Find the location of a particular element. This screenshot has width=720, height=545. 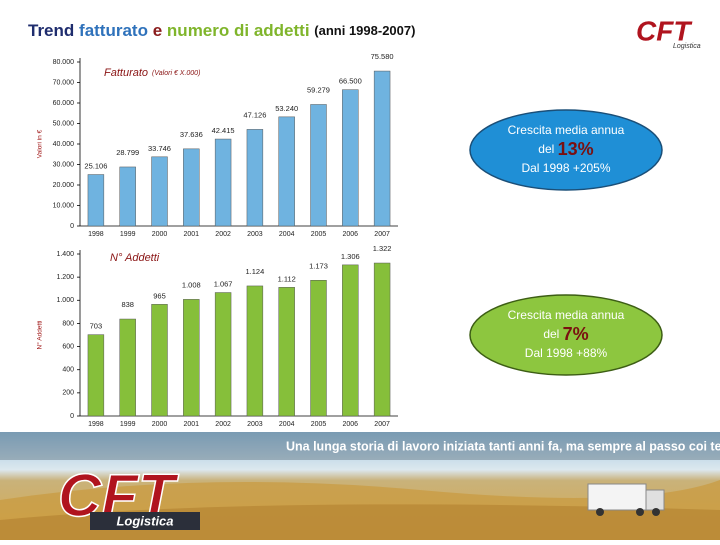

callout-line: Dal 1998 +88% is located at coordinates (566, 353).